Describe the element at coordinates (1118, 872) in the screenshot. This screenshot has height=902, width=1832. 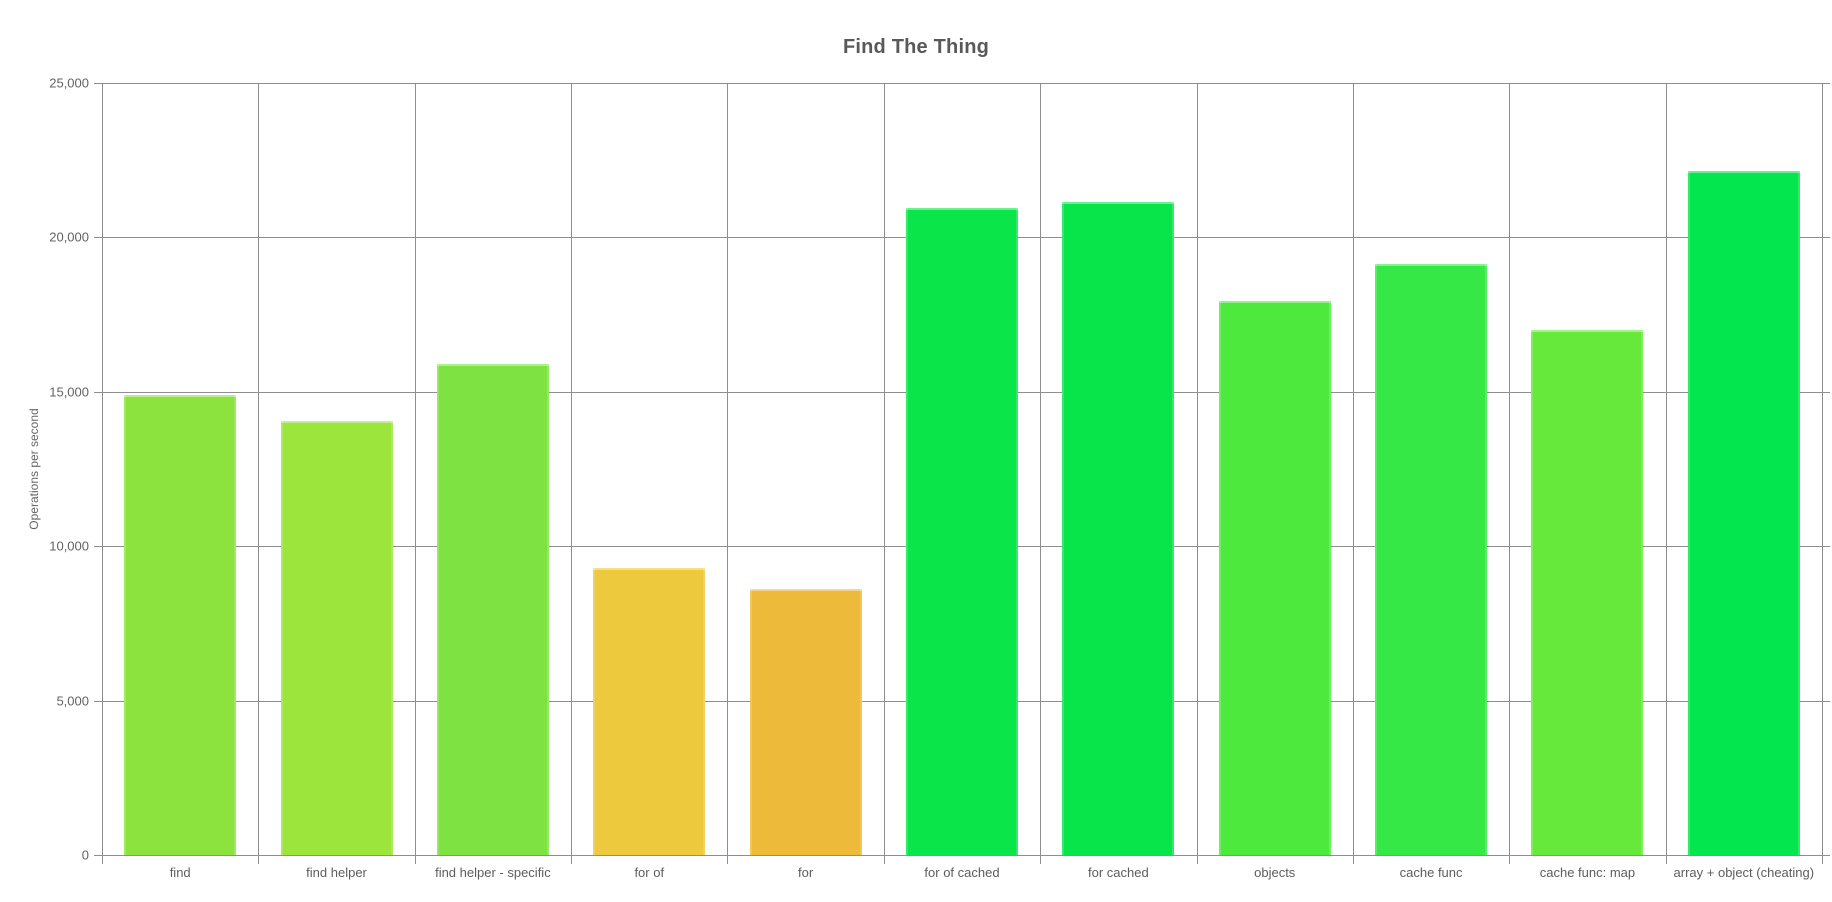
I see `x-axis-label: for cached` at that location.